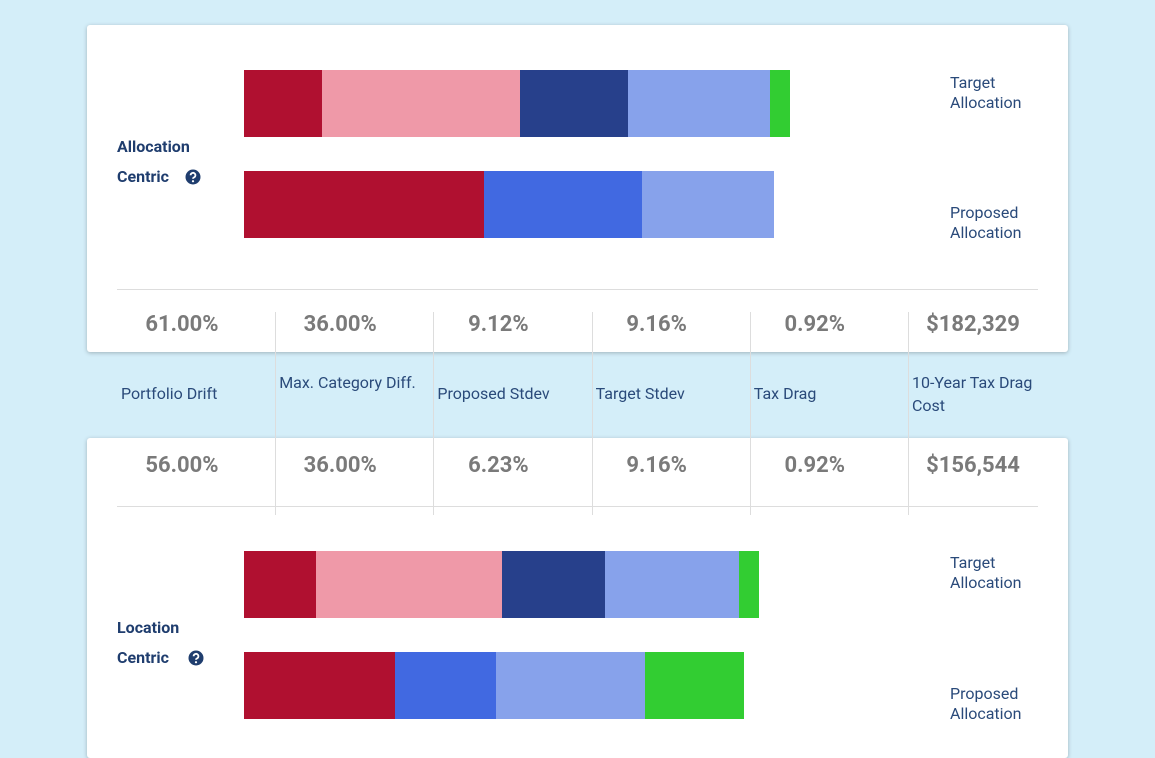  Describe the element at coordinates (498, 324) in the screenshot. I see `metric-value: 9.12%` at that location.